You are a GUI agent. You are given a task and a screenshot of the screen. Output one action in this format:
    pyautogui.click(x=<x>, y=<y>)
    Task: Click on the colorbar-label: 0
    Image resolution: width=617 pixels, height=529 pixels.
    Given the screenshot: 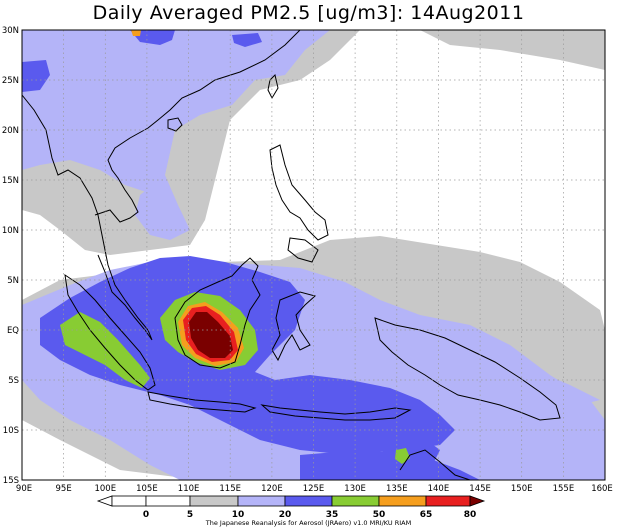 What is the action you would take?
    pyautogui.click(x=146, y=515)
    